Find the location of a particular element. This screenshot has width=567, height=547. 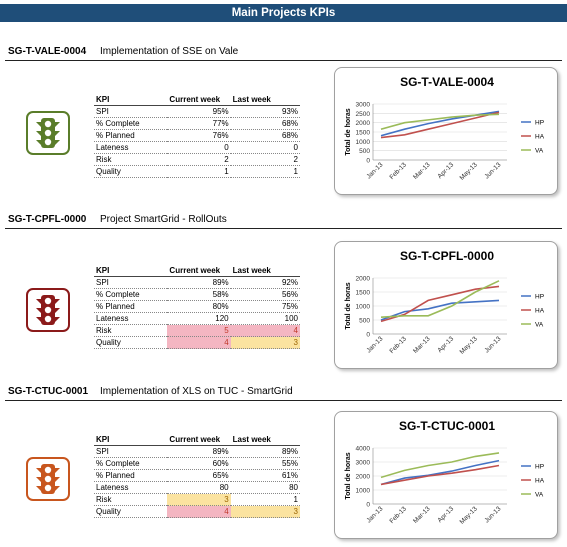

table-row: Risk 2 2 is located at coordinates (197, 159).